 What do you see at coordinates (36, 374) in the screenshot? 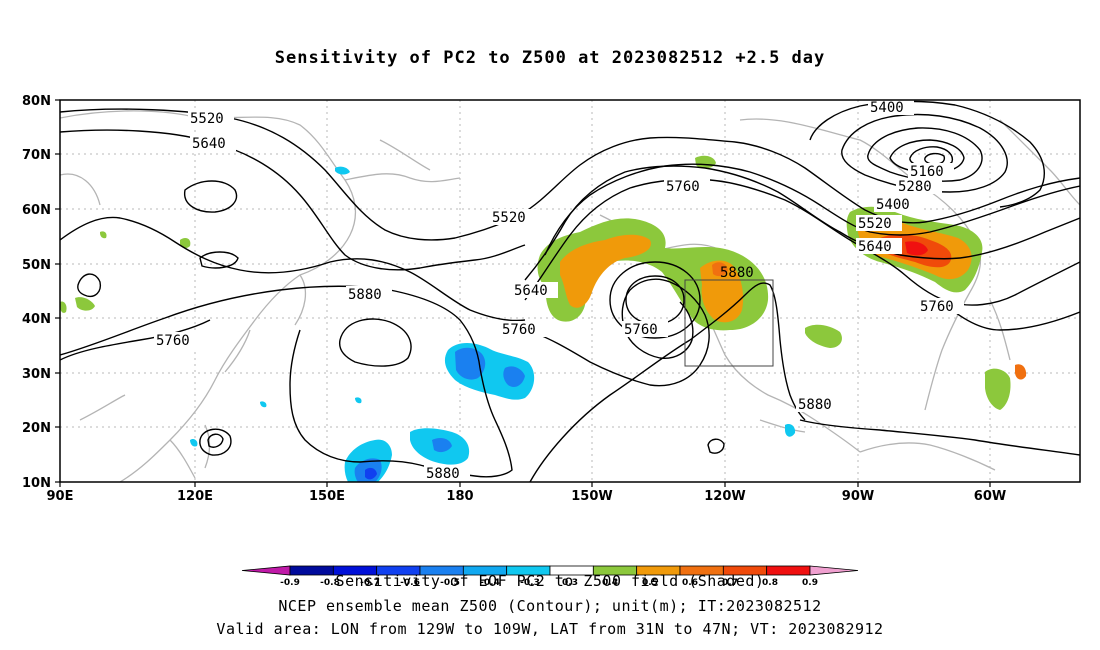
I see `lat-label: 30N` at bounding box center [36, 374].